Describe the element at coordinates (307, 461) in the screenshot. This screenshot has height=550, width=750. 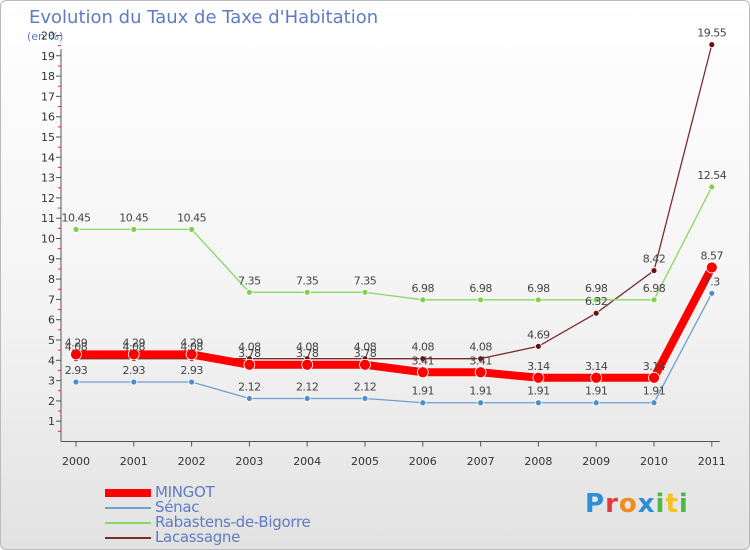
I see `x-tick-label: 2004` at that location.